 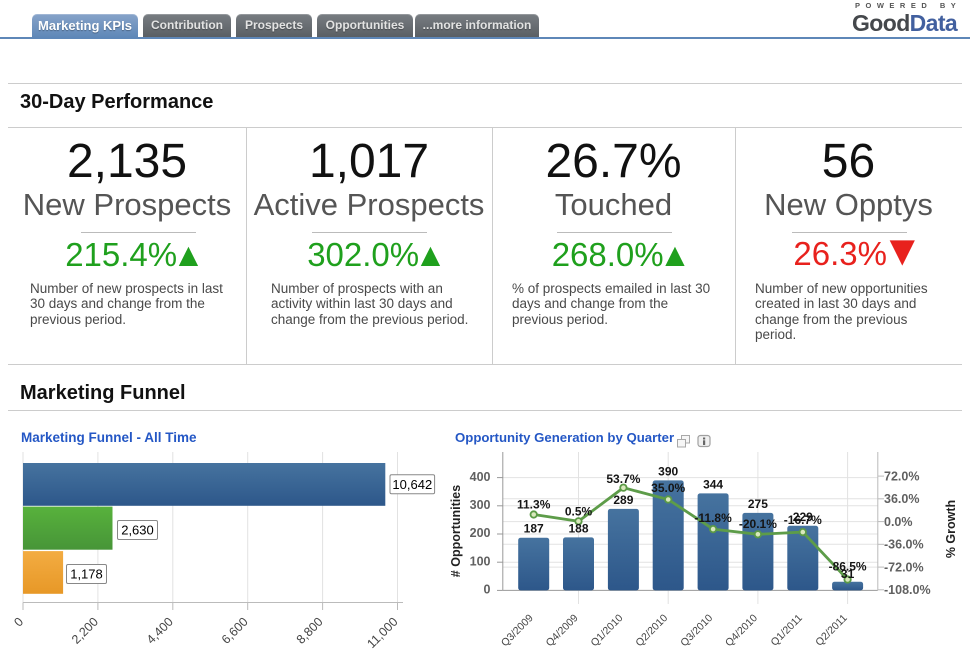 What do you see at coordinates (623, 500) in the screenshot?
I see `svg-text: 289` at bounding box center [623, 500].